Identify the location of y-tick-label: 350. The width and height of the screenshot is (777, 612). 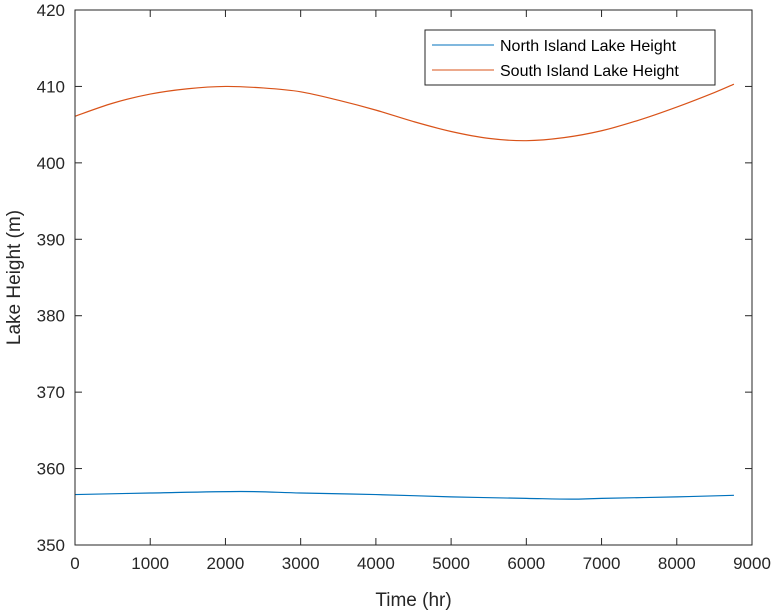
(51, 545).